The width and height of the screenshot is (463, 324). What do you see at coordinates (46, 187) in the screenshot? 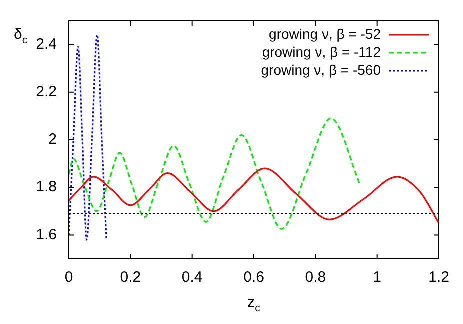
I see `y-tick-label: 1.8` at bounding box center [46, 187].